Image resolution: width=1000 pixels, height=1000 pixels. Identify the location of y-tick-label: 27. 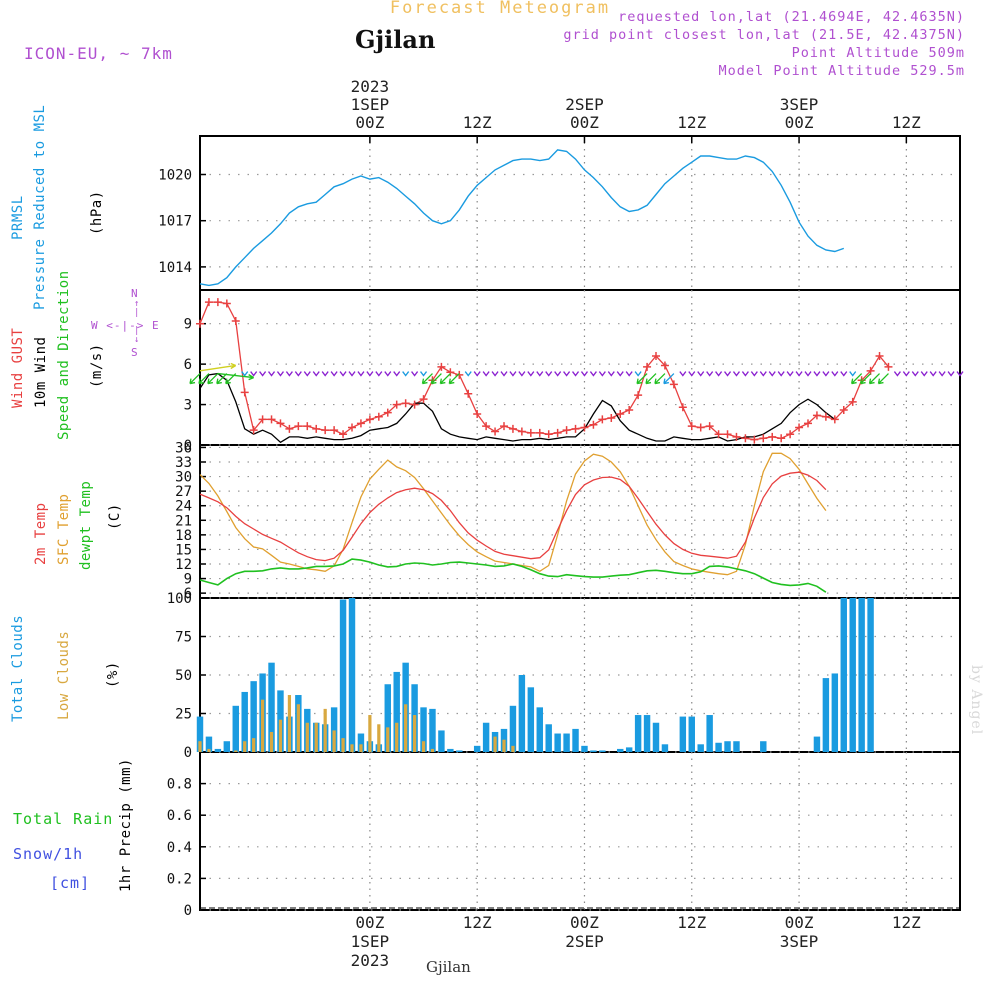
(183, 492).